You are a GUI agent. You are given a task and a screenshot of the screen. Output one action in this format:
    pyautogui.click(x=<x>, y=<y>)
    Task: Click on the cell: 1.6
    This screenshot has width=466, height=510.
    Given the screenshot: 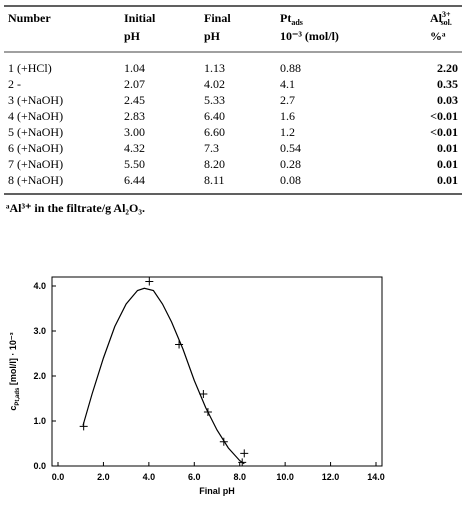 What is the action you would take?
    pyautogui.click(x=287, y=116)
    